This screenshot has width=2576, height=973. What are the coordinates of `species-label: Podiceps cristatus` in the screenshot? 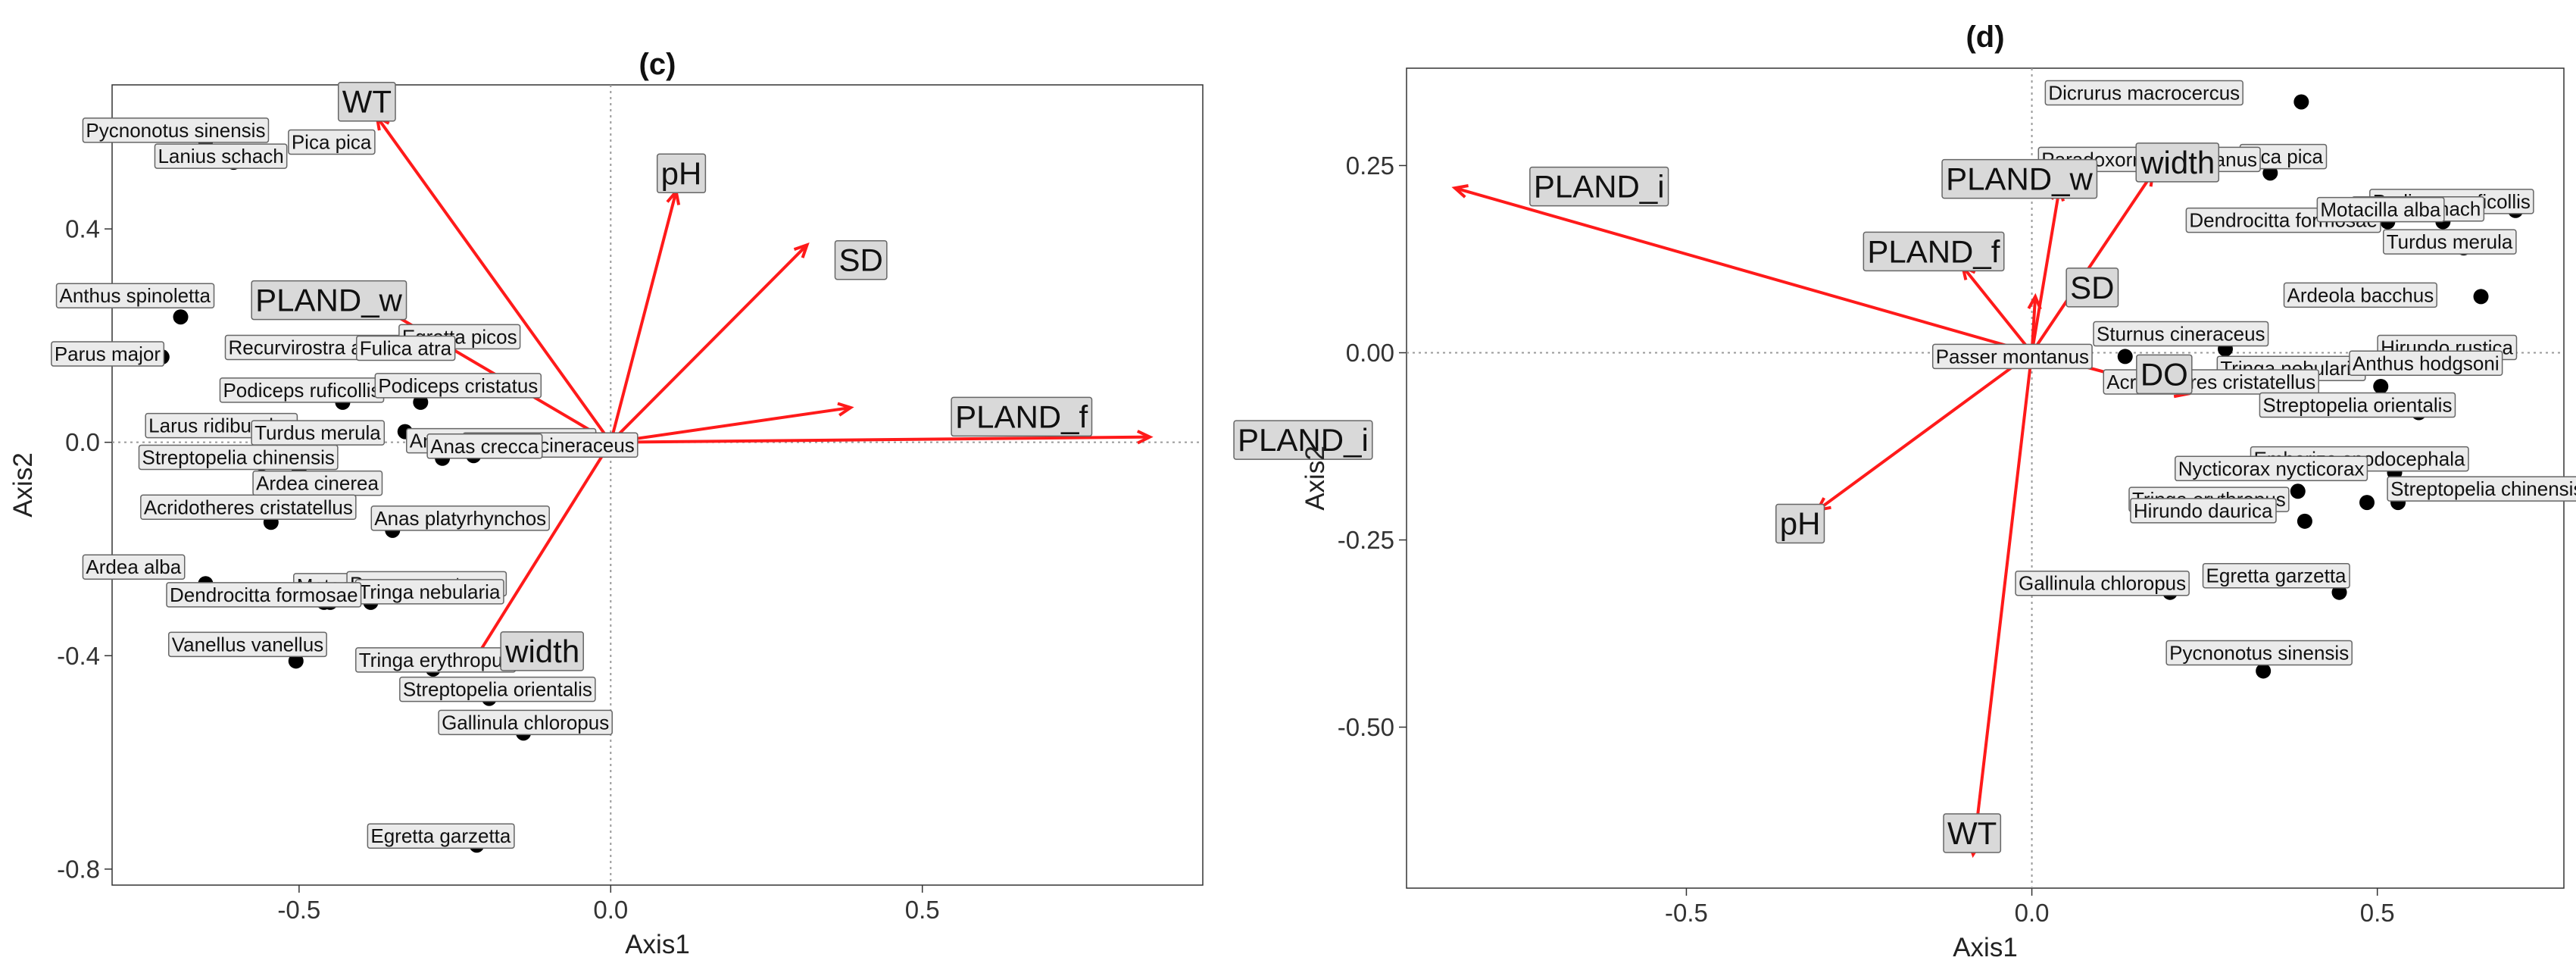 It's located at (458, 386).